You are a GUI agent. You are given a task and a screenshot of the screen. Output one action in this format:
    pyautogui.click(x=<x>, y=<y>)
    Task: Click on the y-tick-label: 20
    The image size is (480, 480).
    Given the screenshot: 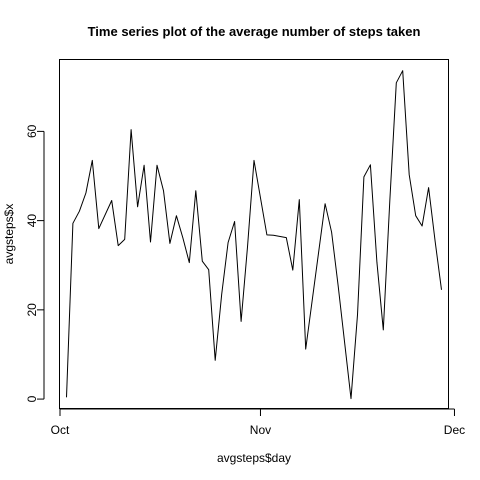 What is the action you would take?
    pyautogui.click(x=32, y=310)
    